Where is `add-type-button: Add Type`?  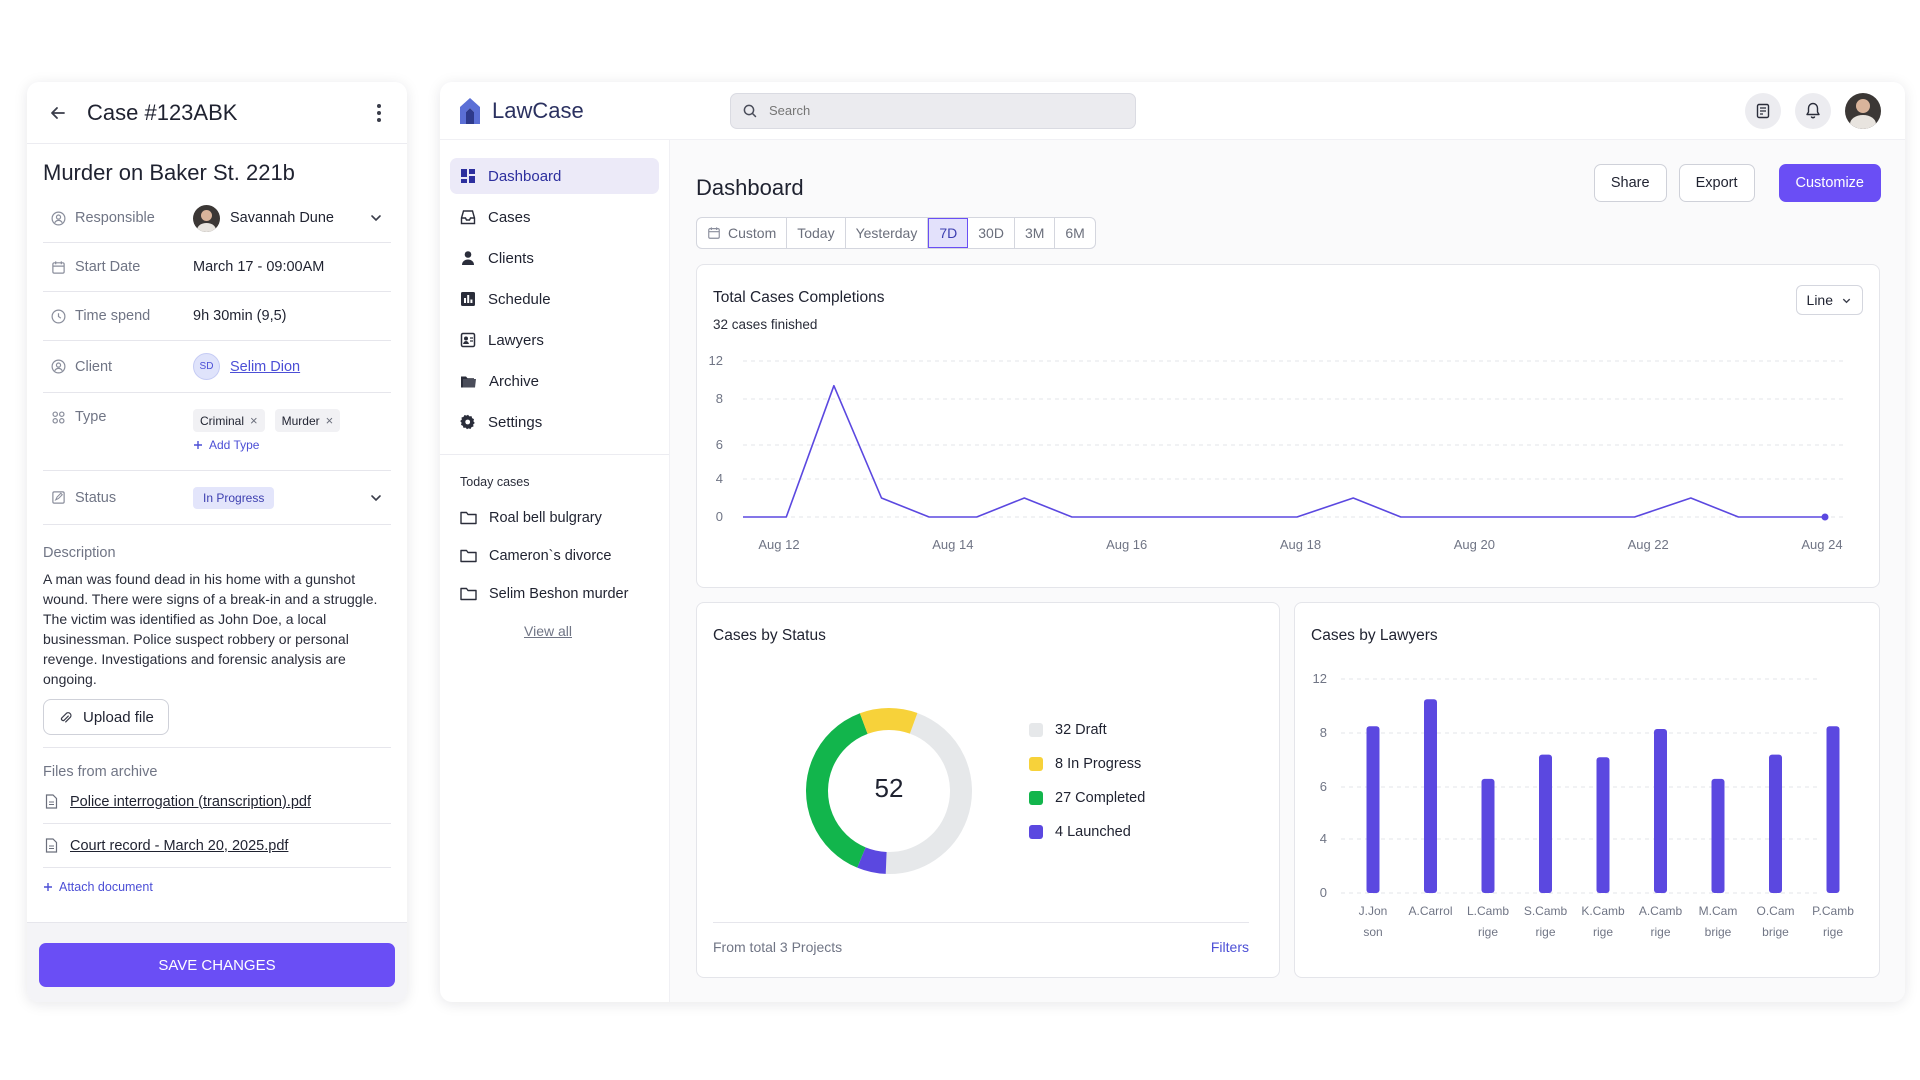 add-type-button: Add Type is located at coordinates (226, 445).